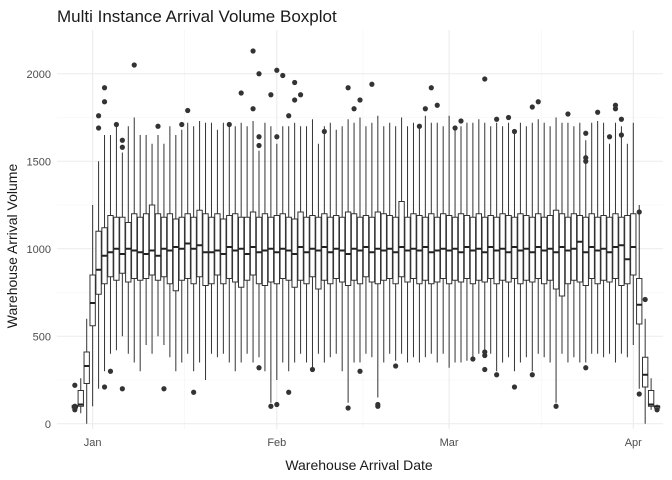 This screenshot has width=672, height=480. What do you see at coordinates (42, 337) in the screenshot?
I see `y-tick-label: 500` at bounding box center [42, 337].